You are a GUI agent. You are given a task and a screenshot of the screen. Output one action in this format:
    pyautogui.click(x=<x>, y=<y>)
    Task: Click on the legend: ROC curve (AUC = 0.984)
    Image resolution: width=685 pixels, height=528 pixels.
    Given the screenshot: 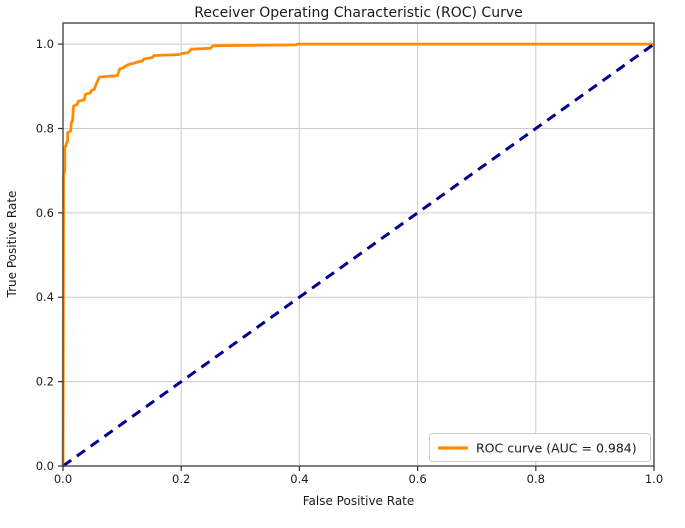 What is the action you would take?
    pyautogui.click(x=540, y=447)
    